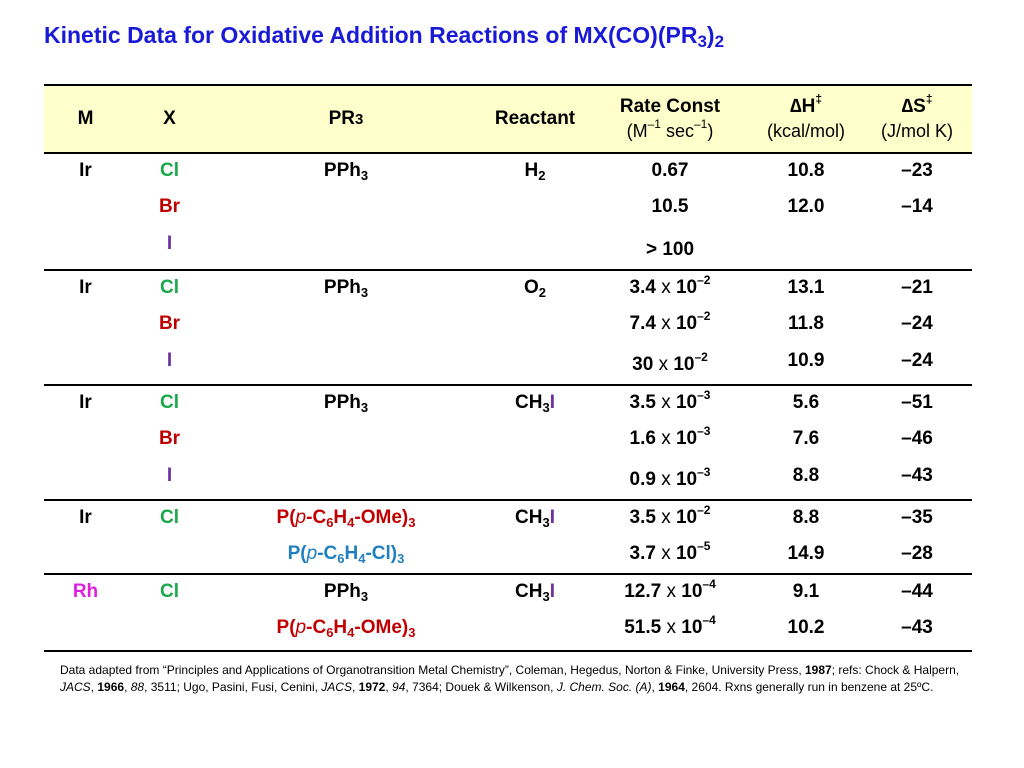 This screenshot has width=1024, height=768. What do you see at coordinates (917, 206) in the screenshot?
I see `delta-s-cell: –14` at bounding box center [917, 206].